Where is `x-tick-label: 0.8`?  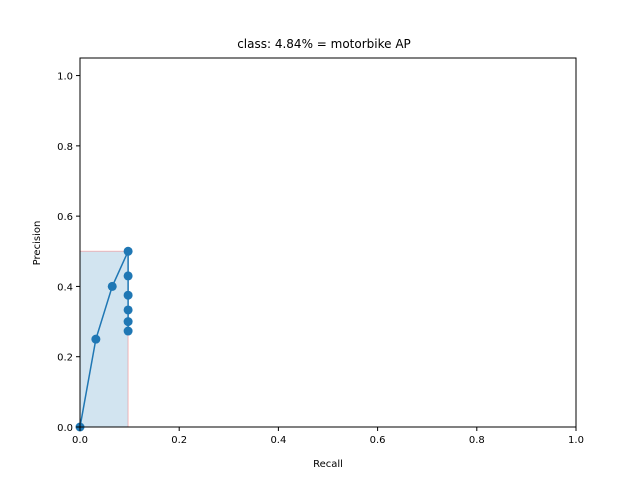
x-tick-label: 0.8 is located at coordinates (477, 440).